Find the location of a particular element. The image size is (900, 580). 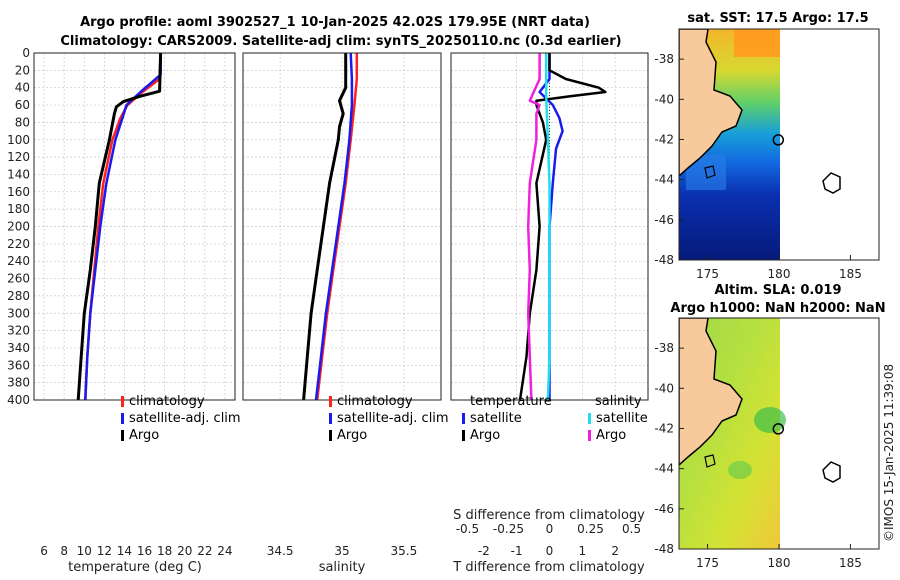

x-tick-label: 24 is located at coordinates (224, 551).